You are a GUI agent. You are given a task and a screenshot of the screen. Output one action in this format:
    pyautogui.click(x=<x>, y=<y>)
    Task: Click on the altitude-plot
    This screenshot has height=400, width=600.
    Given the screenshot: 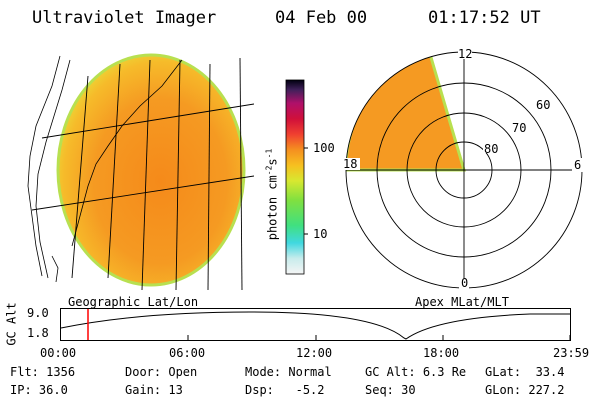 What is the action you would take?
    pyautogui.click(x=315, y=324)
    